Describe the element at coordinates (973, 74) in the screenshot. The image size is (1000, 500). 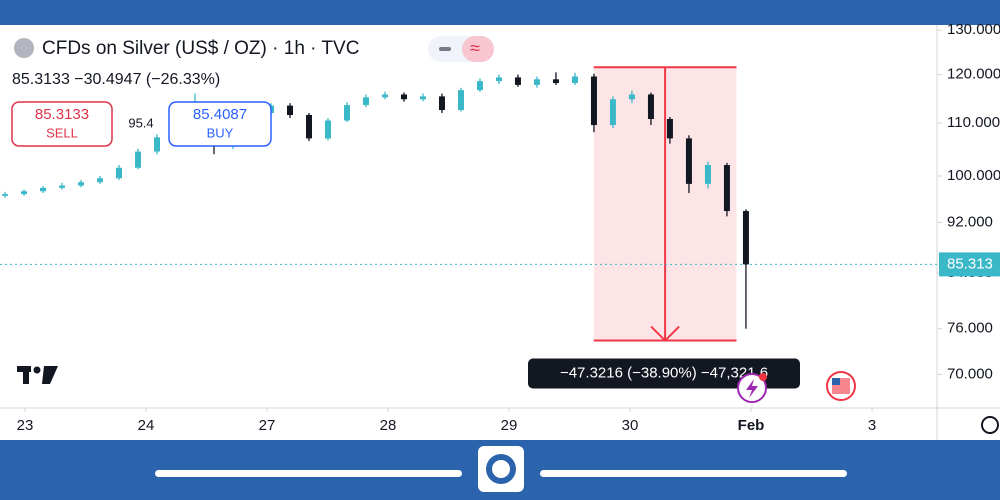
I see `y-tick-label: 120.000` at that location.